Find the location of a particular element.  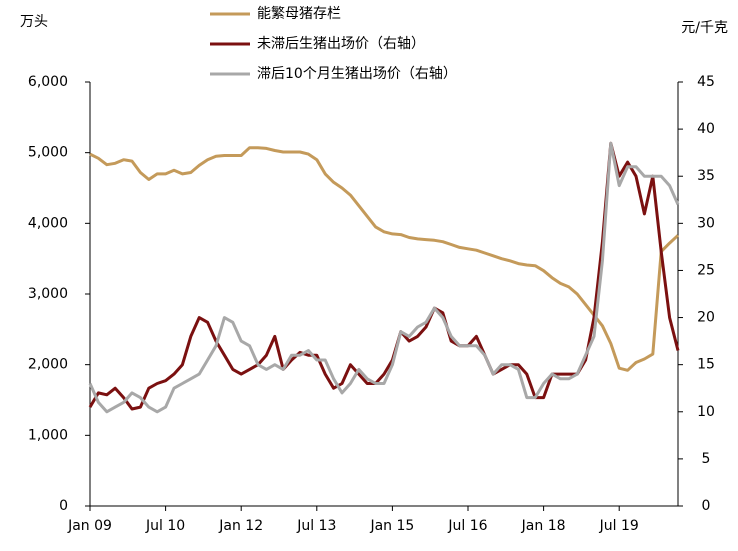

x-tick-label: Jan 09 is located at coordinates (89, 526).